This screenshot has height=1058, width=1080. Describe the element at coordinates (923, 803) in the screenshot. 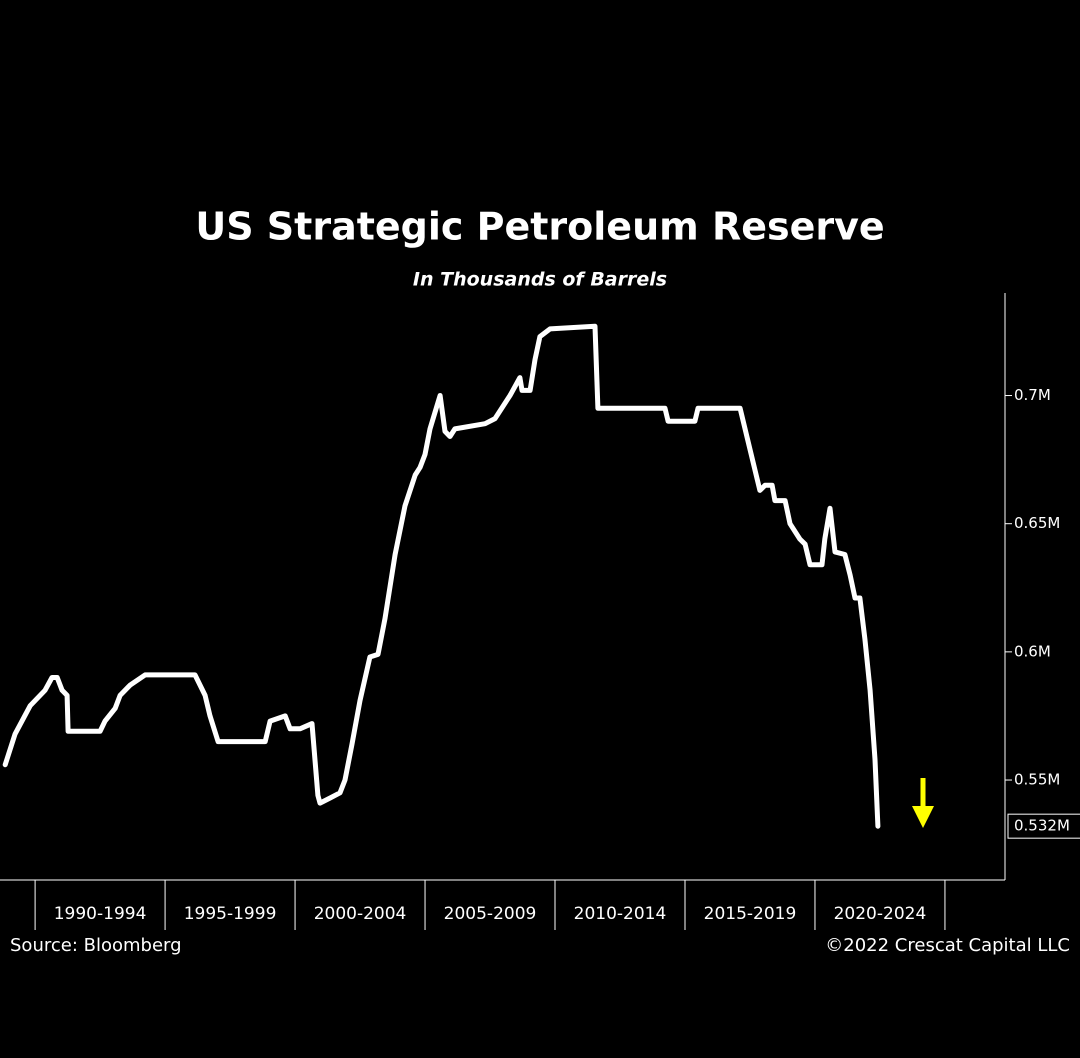

I see `down-arrow` at that location.